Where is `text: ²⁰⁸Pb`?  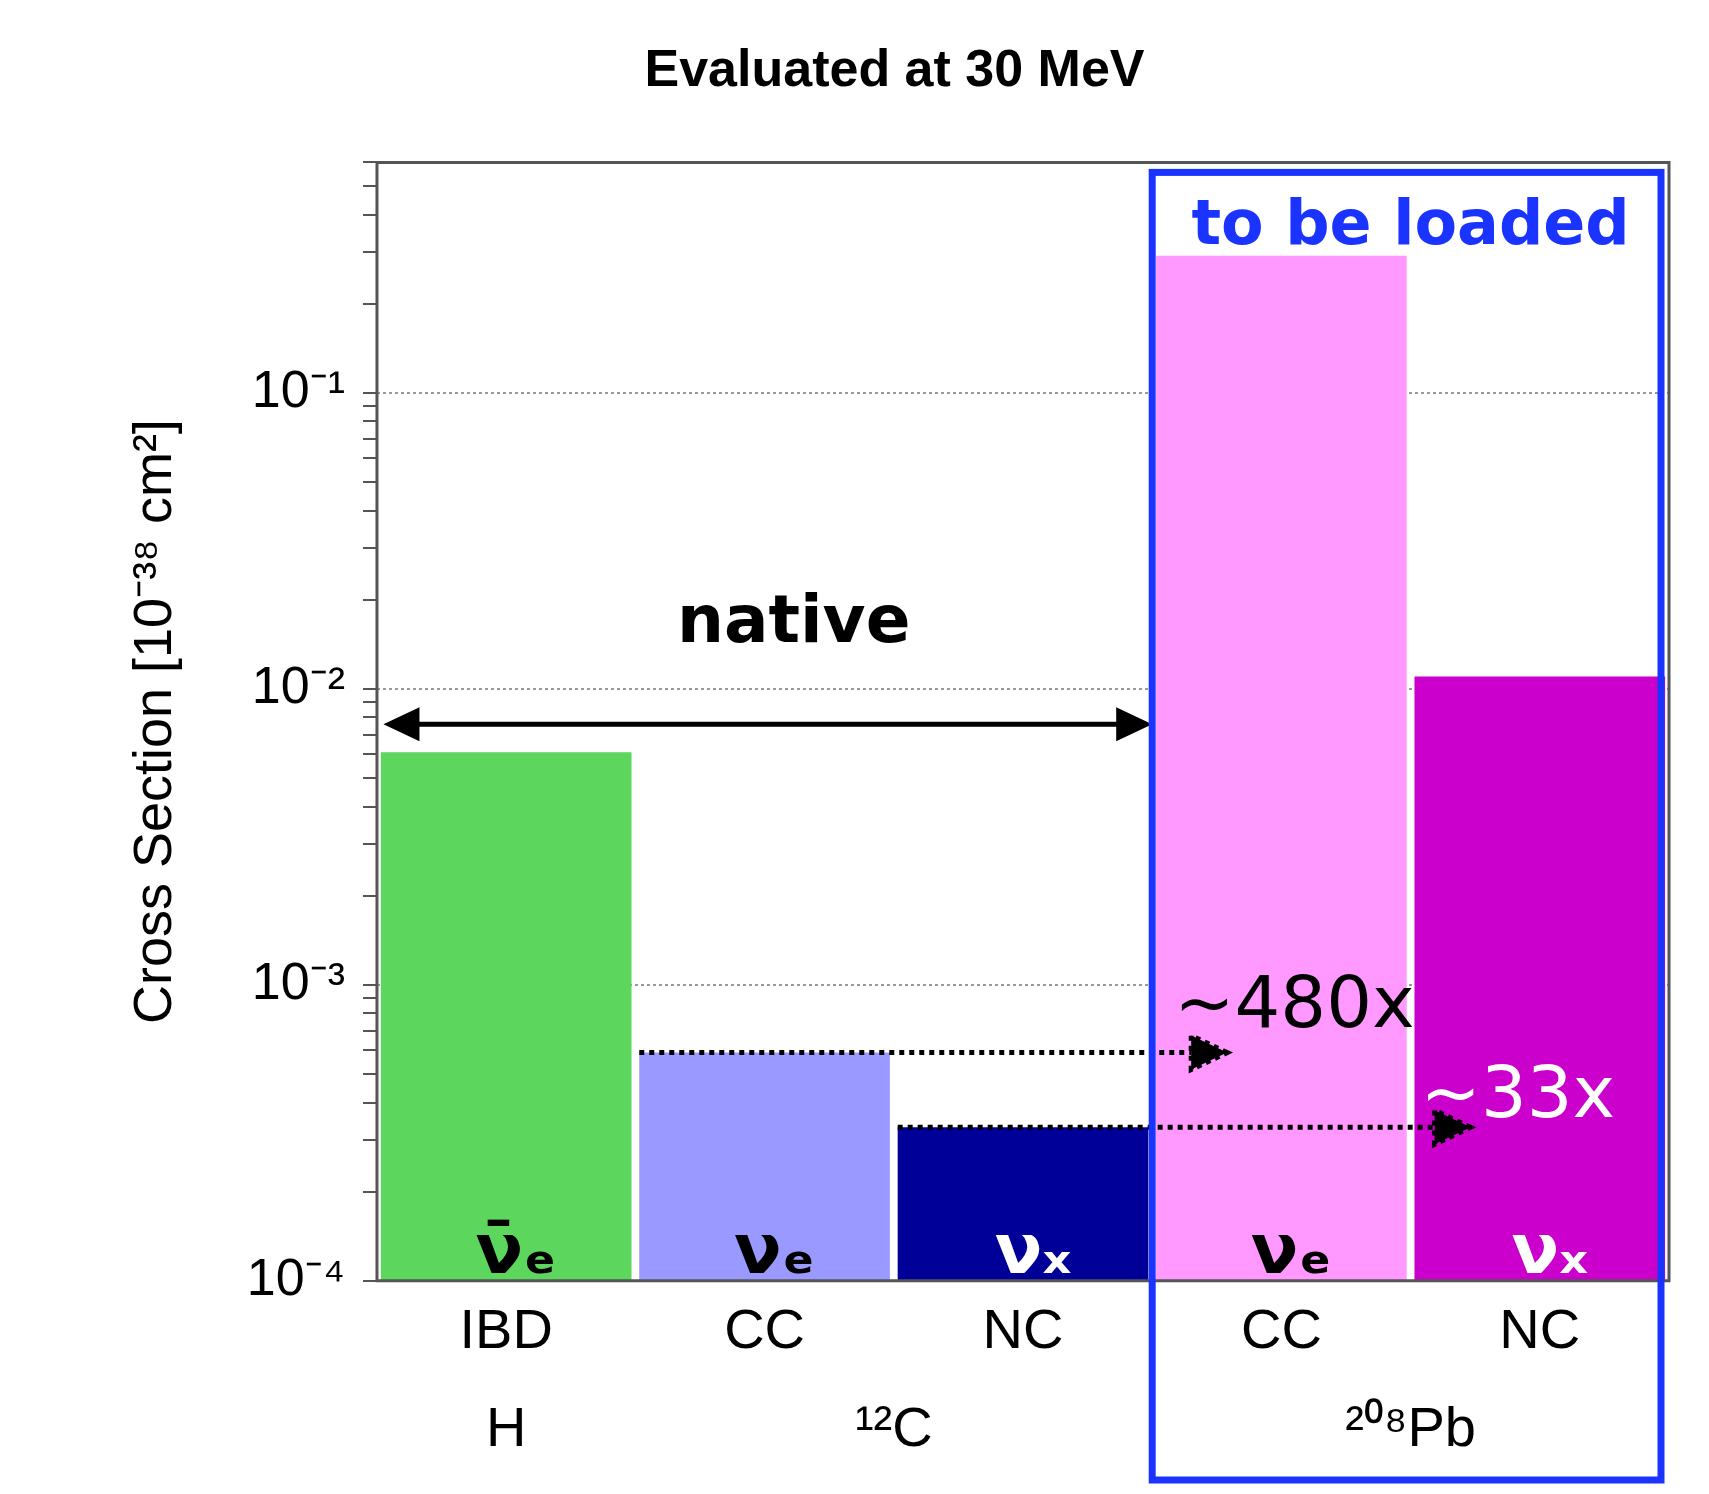
text: ²⁰⁸Pb is located at coordinates (1410, 1426).